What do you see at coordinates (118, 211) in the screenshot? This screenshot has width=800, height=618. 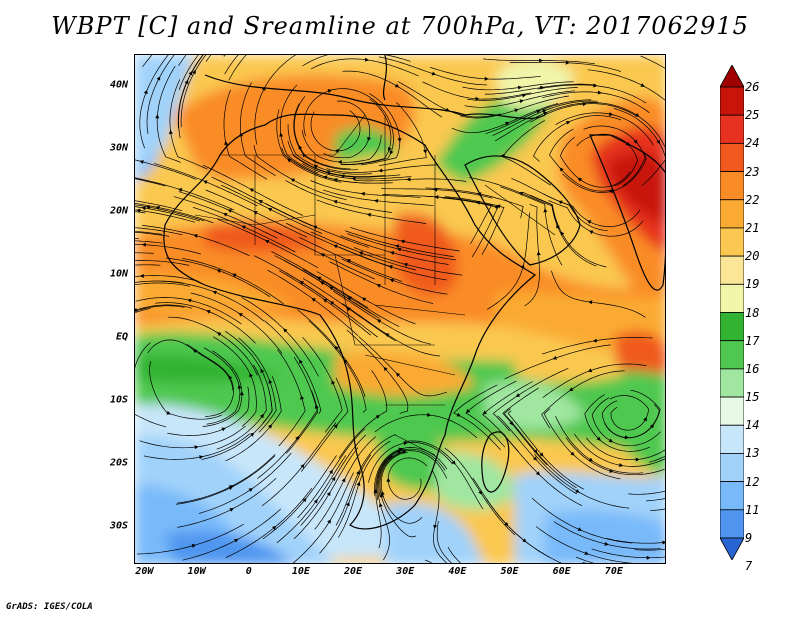 I see `lat-tick-label: 20N` at bounding box center [118, 211].